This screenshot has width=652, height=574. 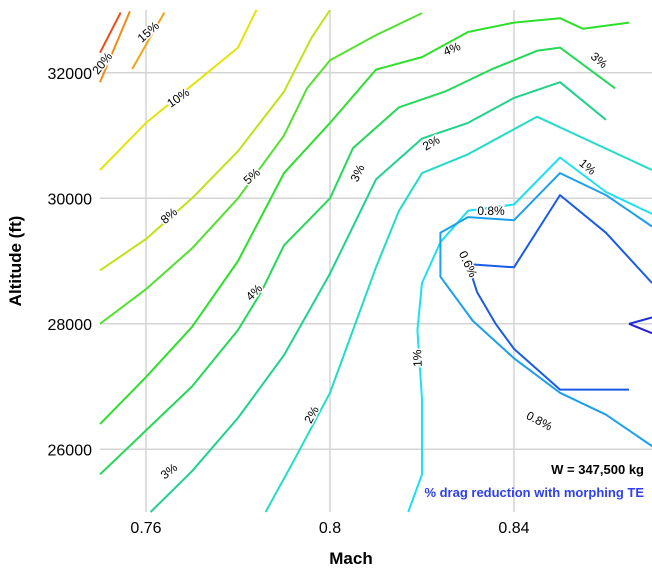 I want to click on y-axis-title: Altitude (ft), so click(x=15, y=261).